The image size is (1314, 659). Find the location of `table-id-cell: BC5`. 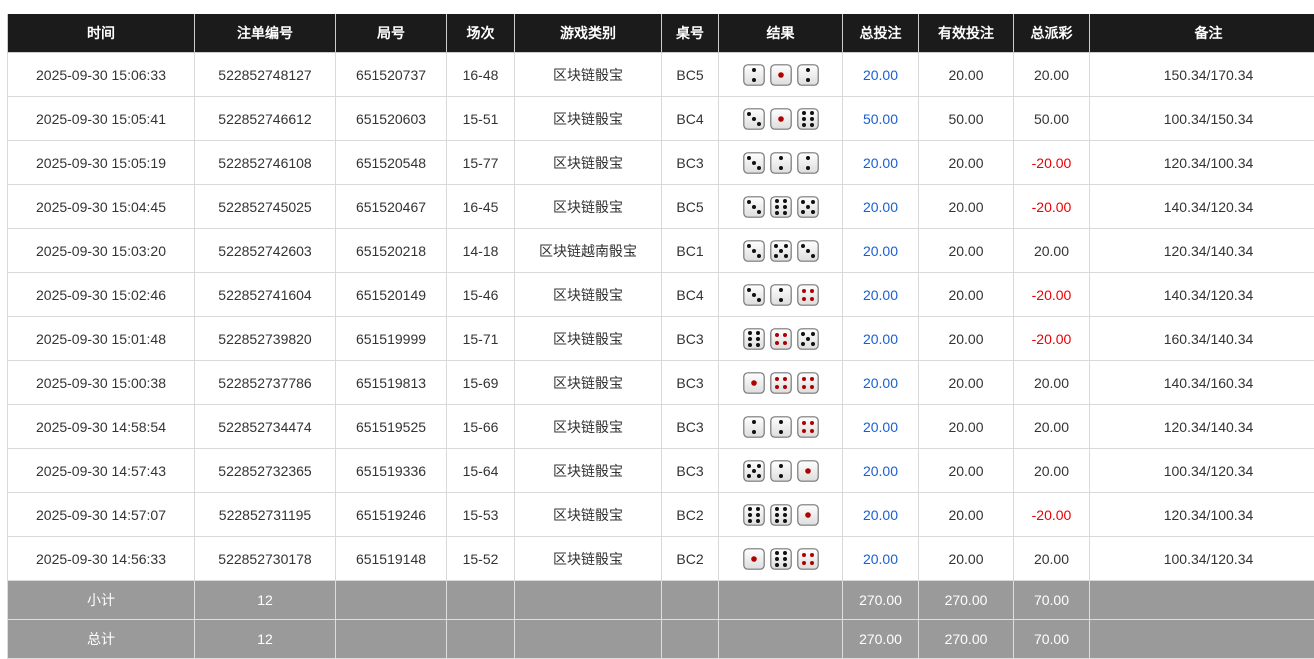

table-id-cell: BC5 is located at coordinates (690, 75).